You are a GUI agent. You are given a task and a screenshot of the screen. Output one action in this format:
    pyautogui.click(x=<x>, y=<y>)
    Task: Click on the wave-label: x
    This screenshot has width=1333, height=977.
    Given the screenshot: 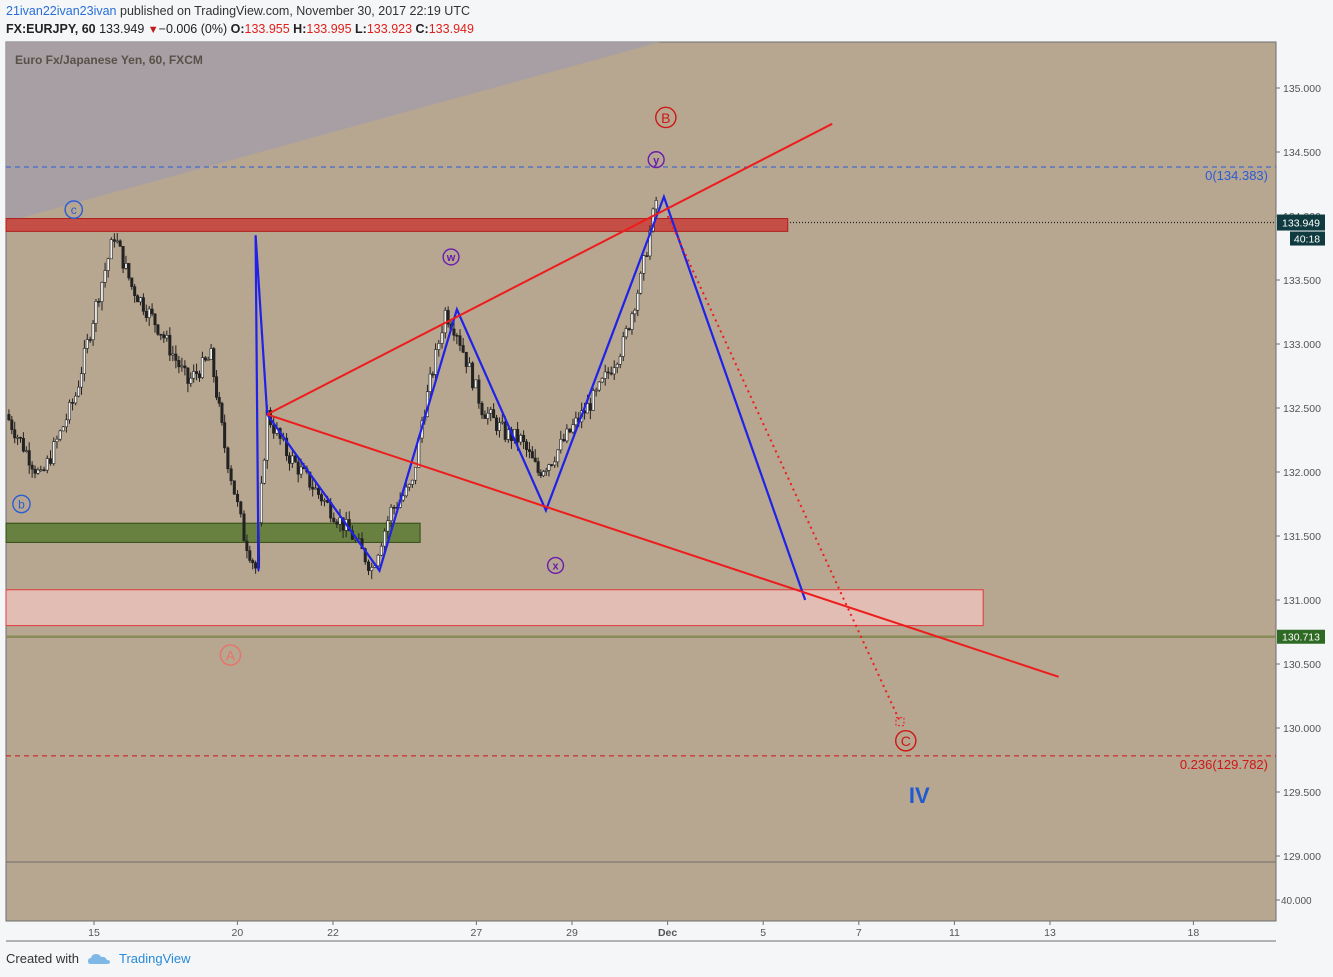 What is the action you would take?
    pyautogui.click(x=555, y=567)
    